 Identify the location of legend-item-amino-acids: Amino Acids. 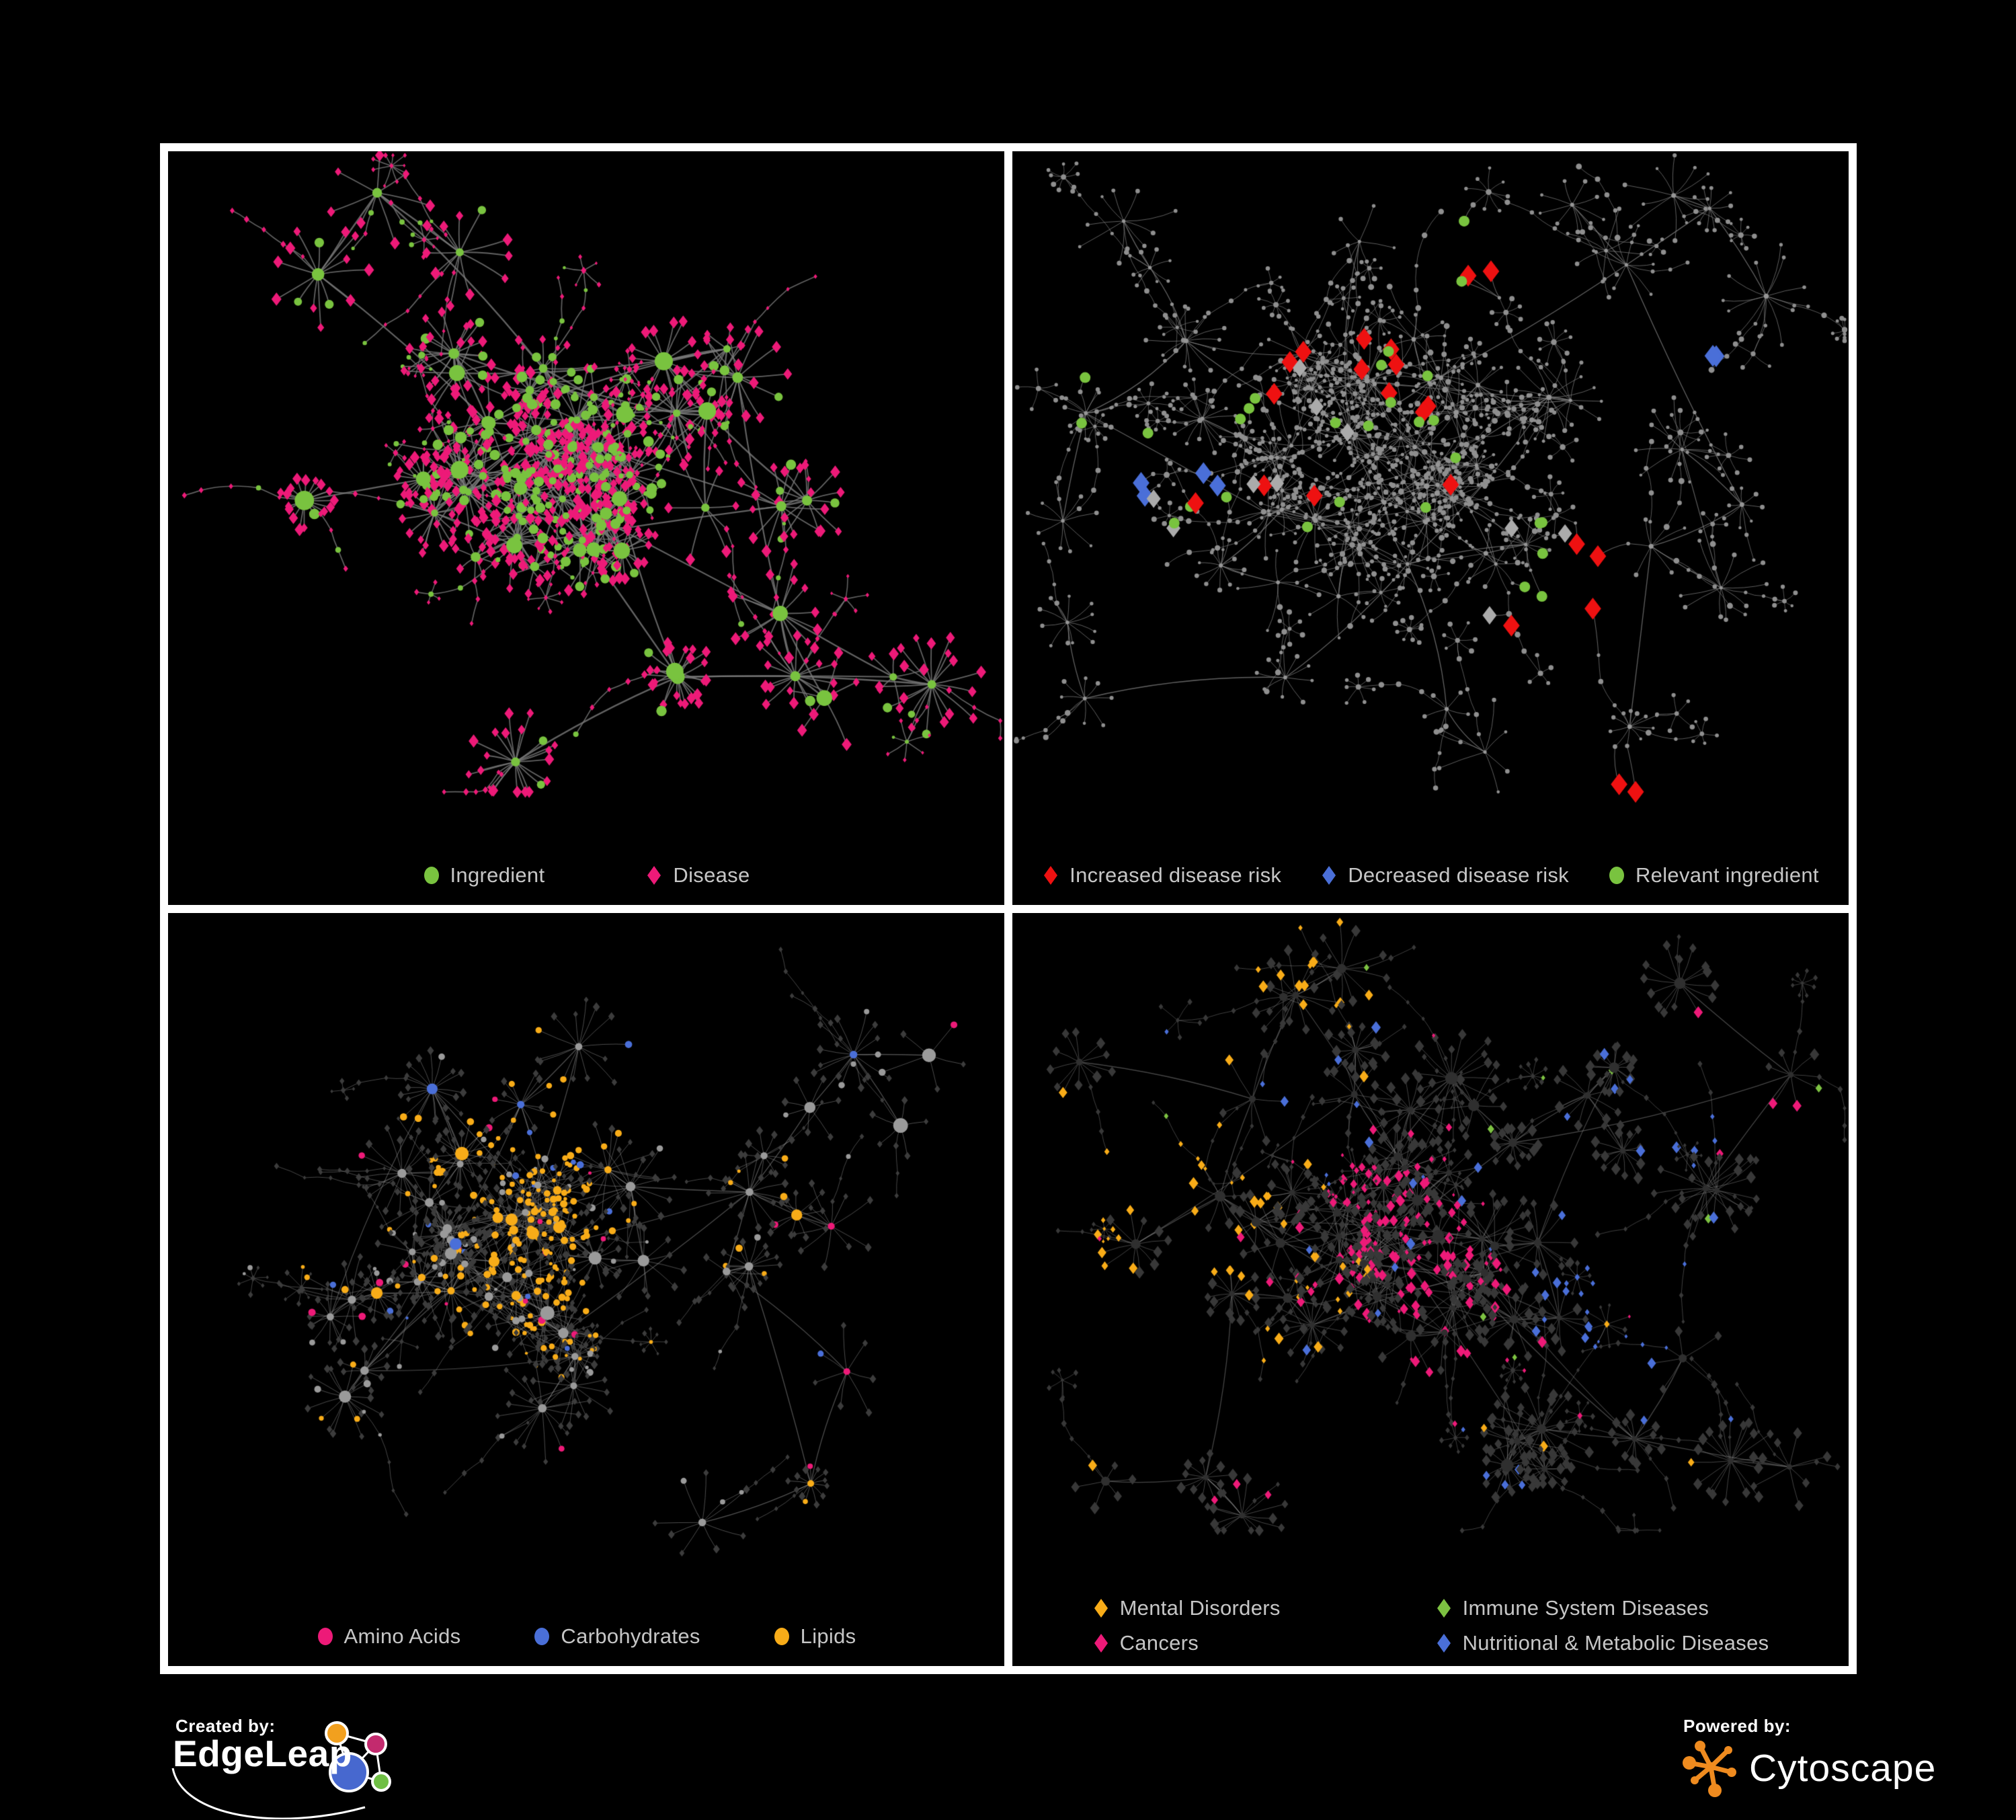
(389, 1636).